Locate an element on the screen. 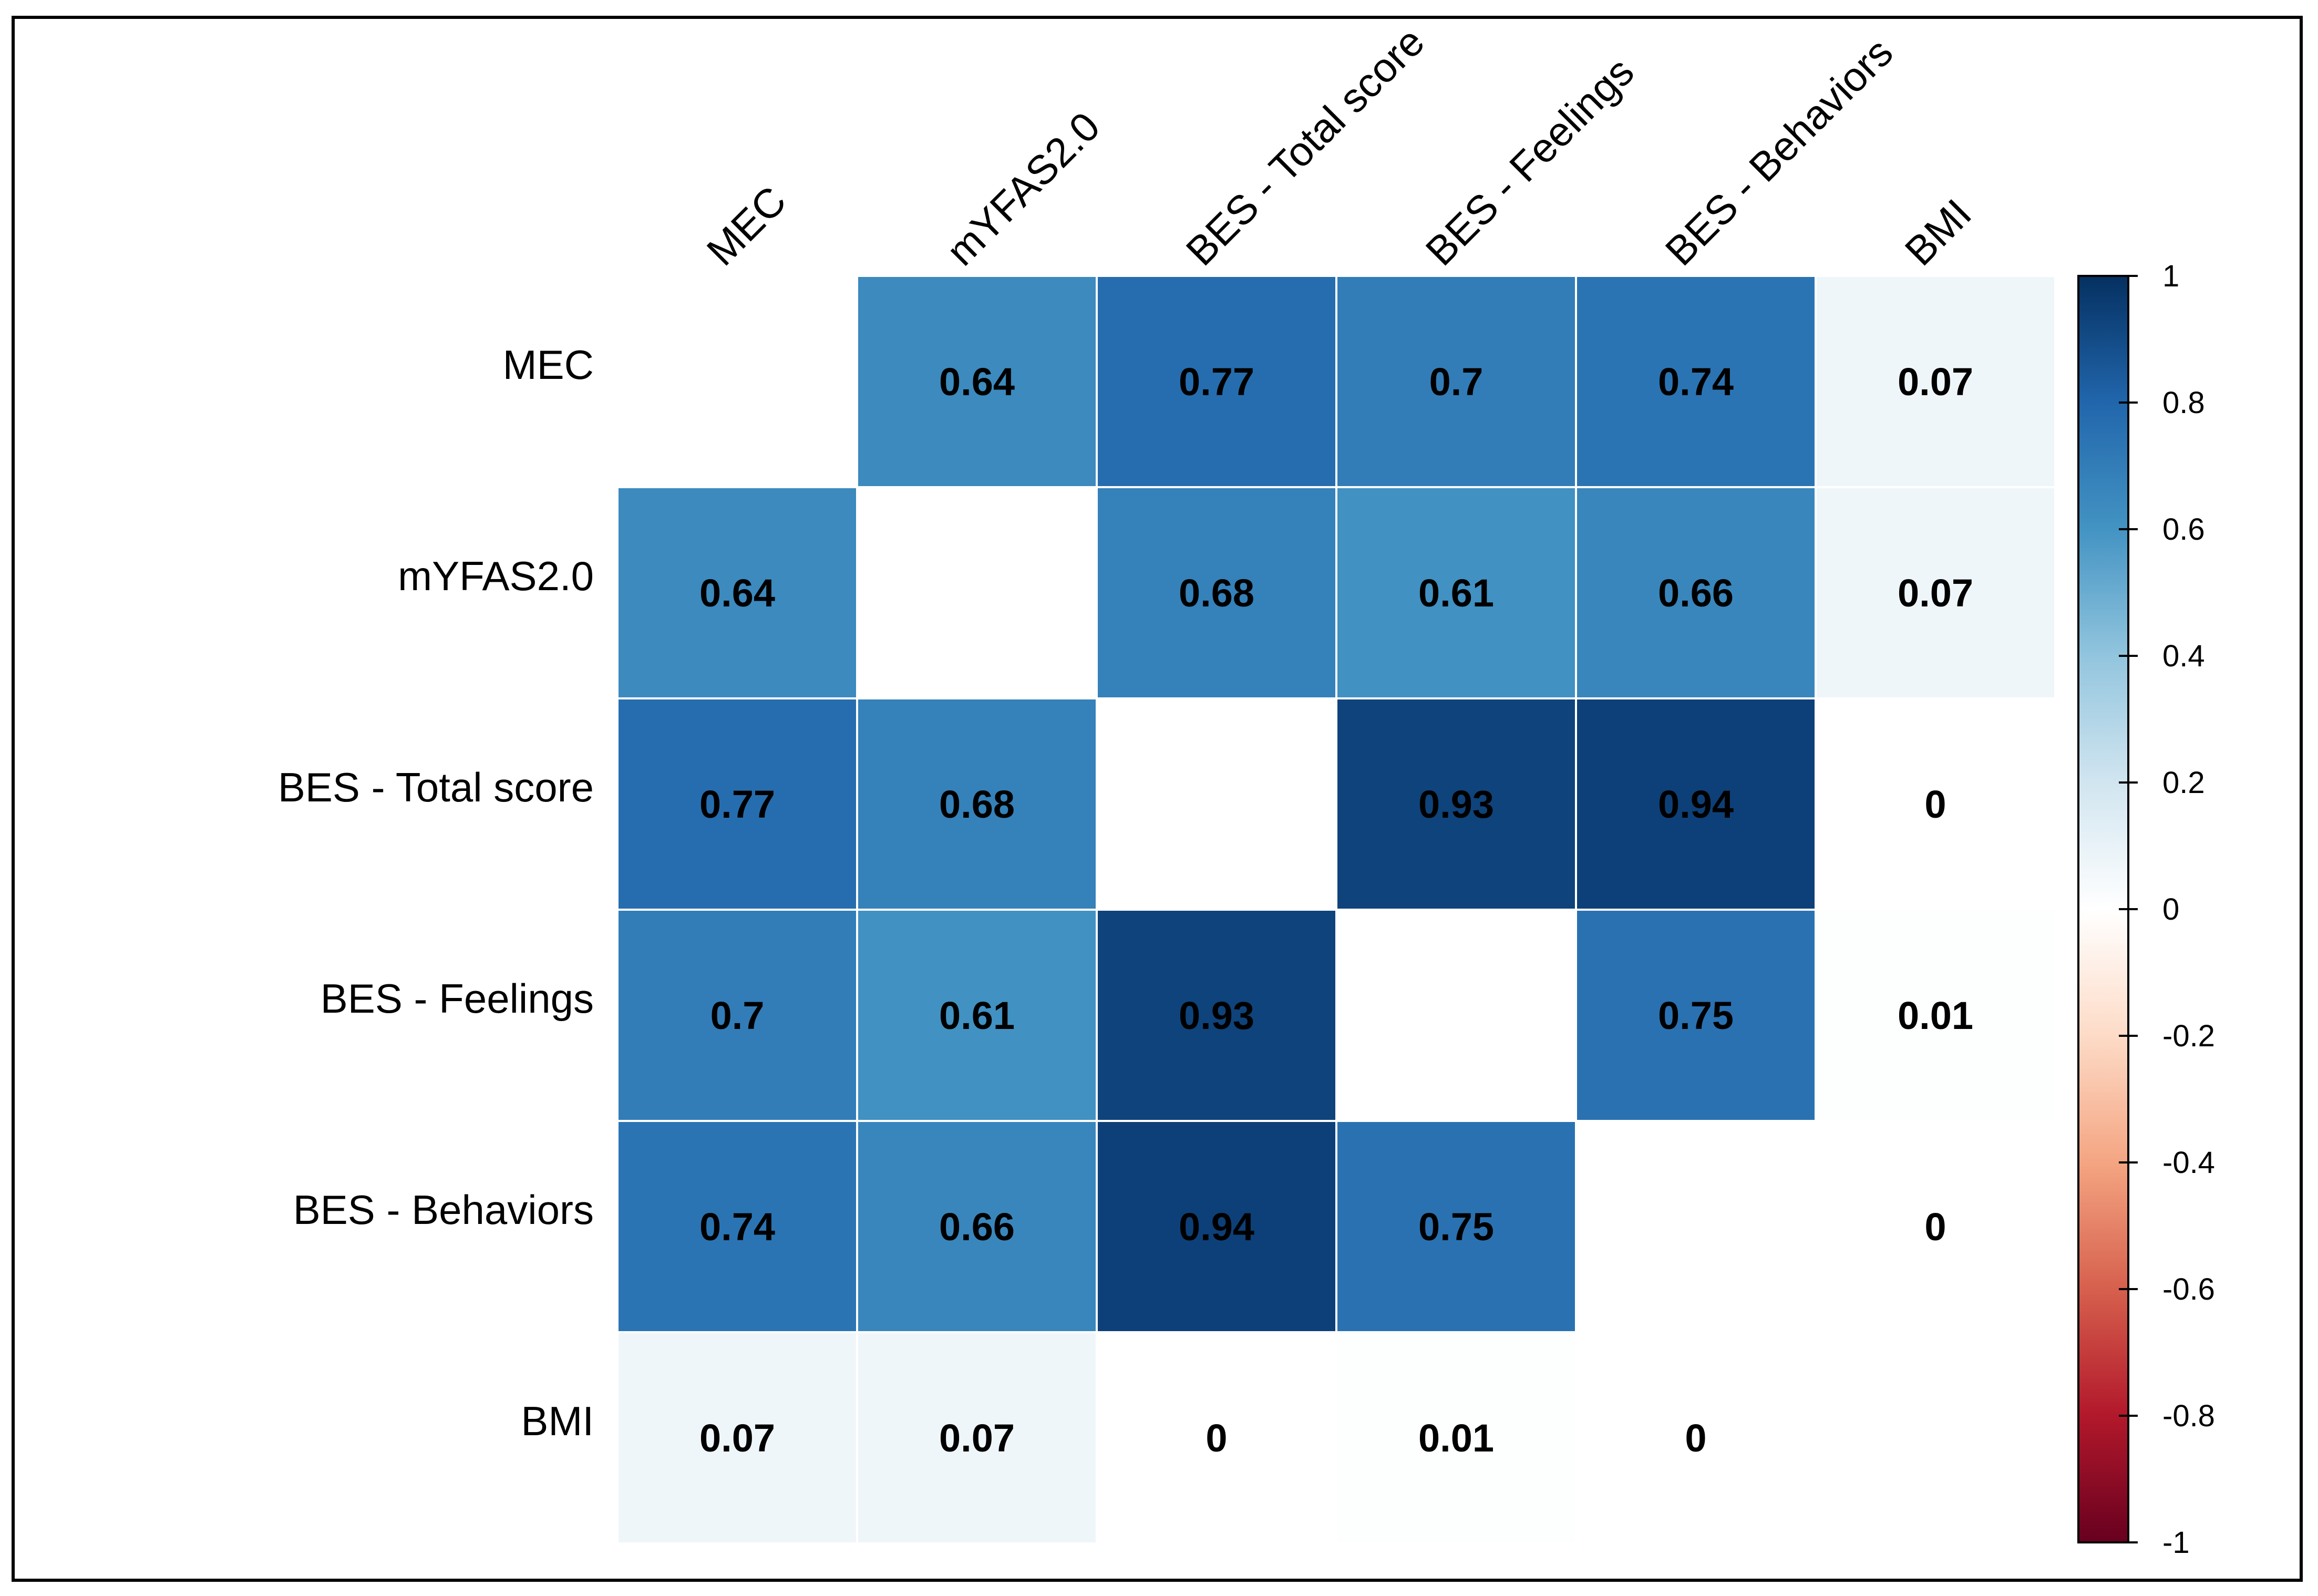 This screenshot has height=1596, width=2318. colorbar-tick-label: -1 is located at coordinates (2176, 1543).